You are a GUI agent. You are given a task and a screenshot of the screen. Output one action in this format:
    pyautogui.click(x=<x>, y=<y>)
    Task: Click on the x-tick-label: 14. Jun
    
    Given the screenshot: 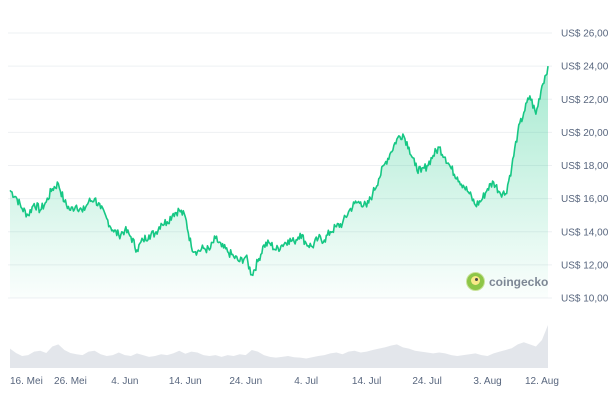 What is the action you would take?
    pyautogui.click(x=185, y=381)
    